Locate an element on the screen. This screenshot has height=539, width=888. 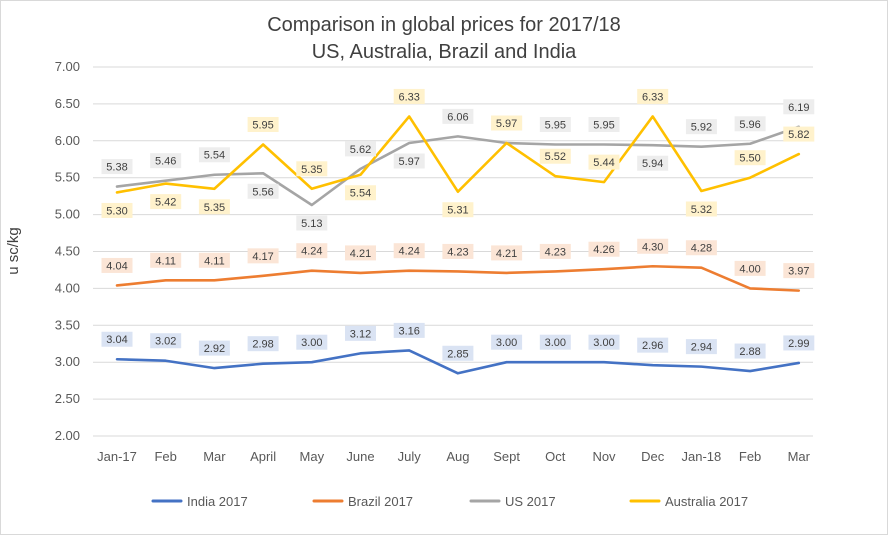
data-label: 3.04 is located at coordinates (116, 340).